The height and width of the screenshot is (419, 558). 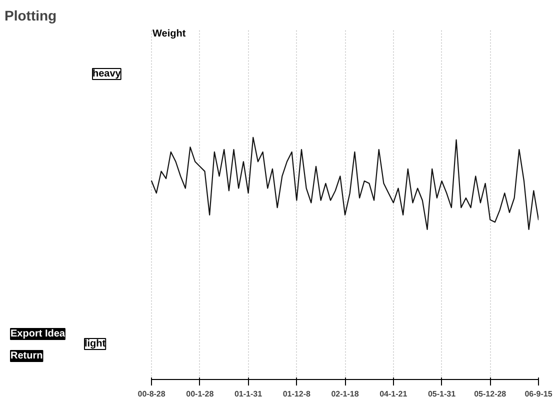 What do you see at coordinates (248, 394) in the screenshot?
I see `x-tick-label: 01-1-31` at bounding box center [248, 394].